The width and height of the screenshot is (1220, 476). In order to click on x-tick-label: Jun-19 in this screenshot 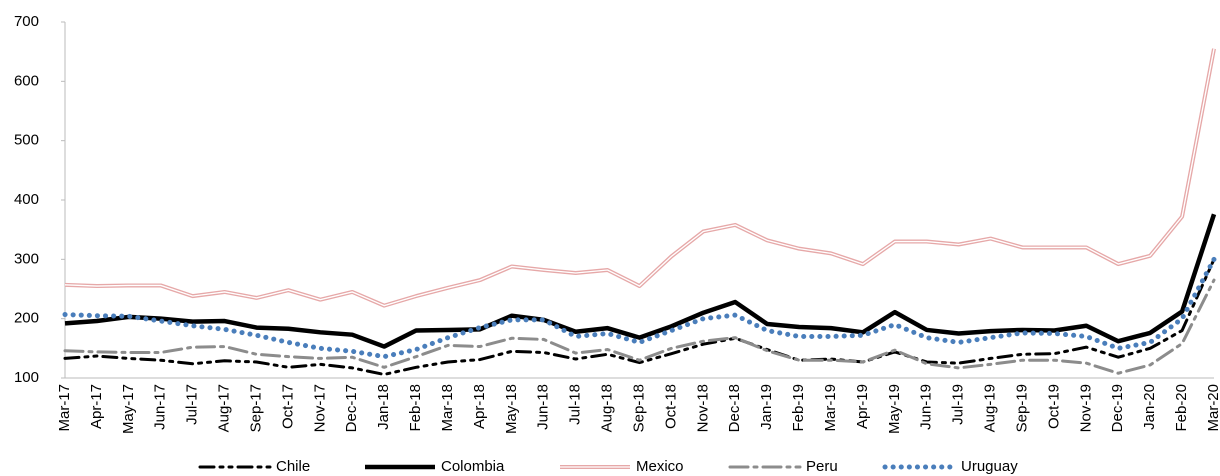, I will do `click(926, 407)`.